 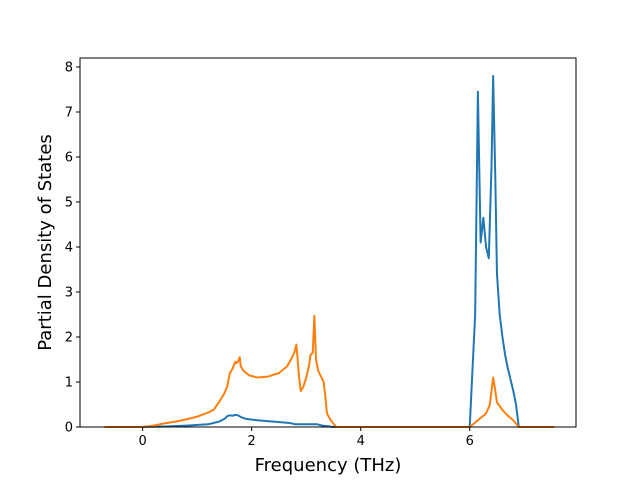 What do you see at coordinates (470, 441) in the screenshot?
I see `x-tick-label: 6` at bounding box center [470, 441].